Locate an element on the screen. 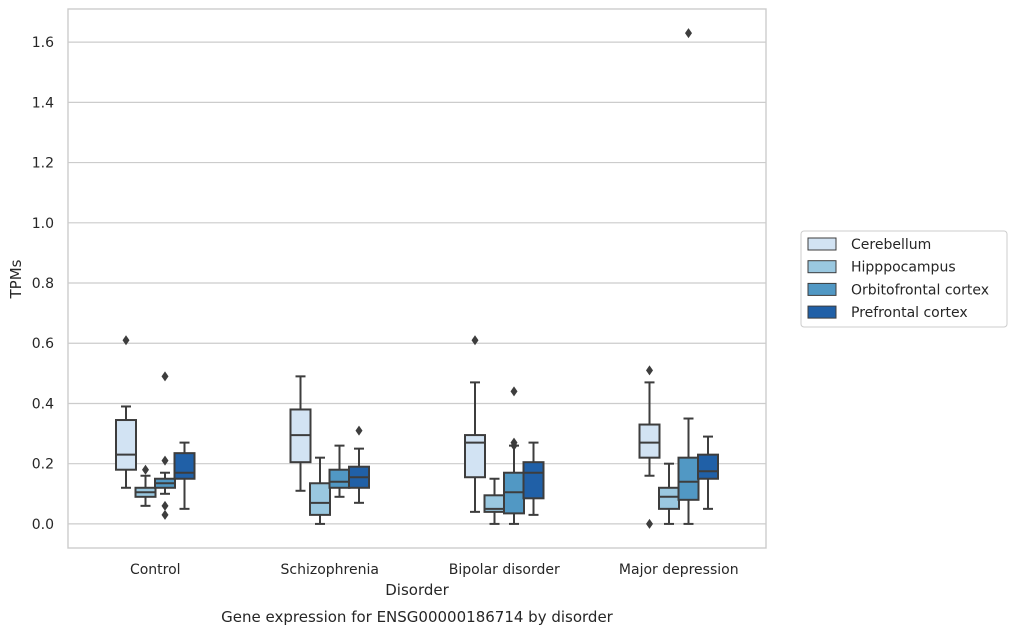 The image size is (1018, 634). legend-label: Orbitofrontal cortex is located at coordinates (920, 290).